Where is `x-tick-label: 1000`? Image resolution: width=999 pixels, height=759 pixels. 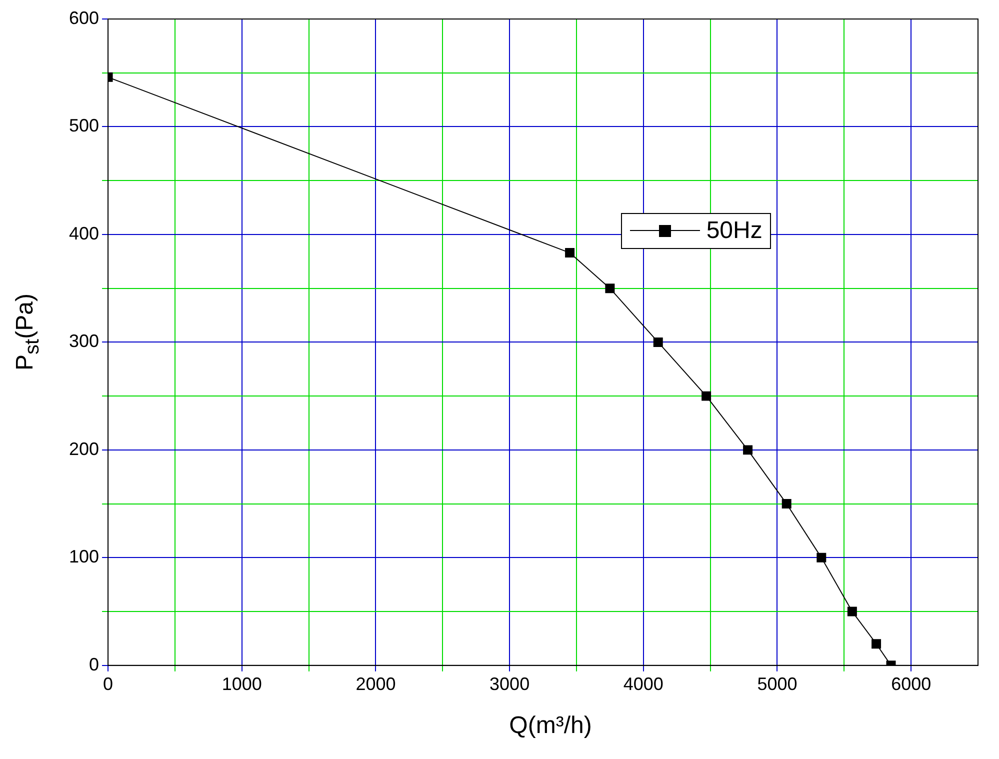
x-tick-label: 1000 is located at coordinates (242, 684).